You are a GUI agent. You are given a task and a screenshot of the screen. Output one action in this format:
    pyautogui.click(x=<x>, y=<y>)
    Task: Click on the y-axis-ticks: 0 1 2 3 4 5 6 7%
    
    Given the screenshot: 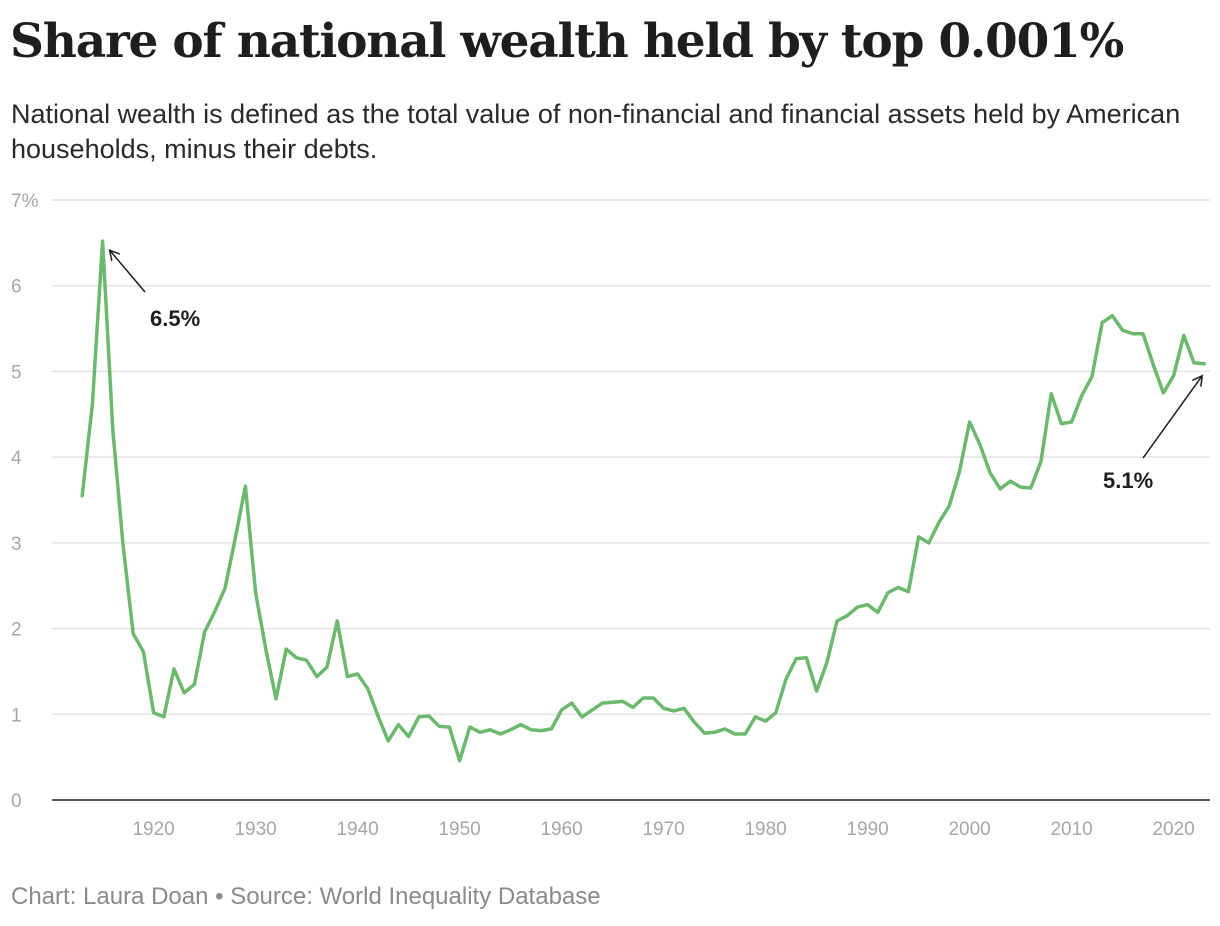 What is the action you would take?
    pyautogui.click(x=25, y=501)
    